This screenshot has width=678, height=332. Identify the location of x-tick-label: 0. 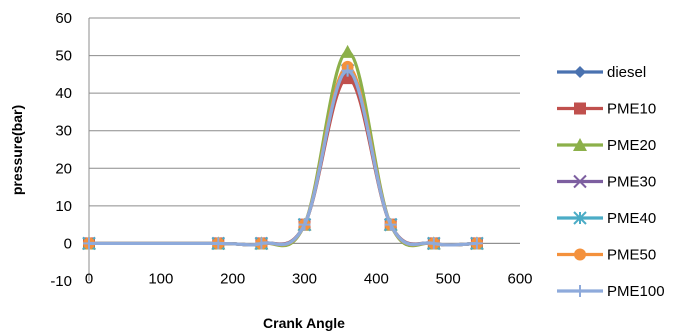
(89, 278).